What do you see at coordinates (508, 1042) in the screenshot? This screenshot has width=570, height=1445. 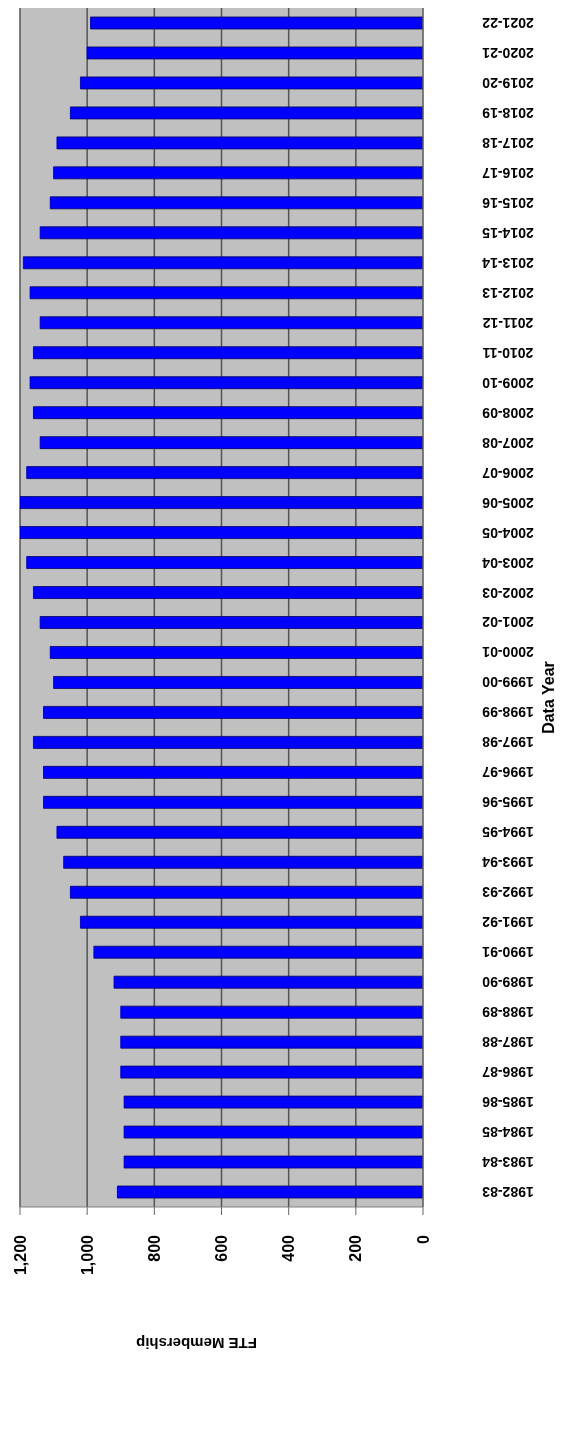 I see `y-tick-label: 1987-88` at bounding box center [508, 1042].